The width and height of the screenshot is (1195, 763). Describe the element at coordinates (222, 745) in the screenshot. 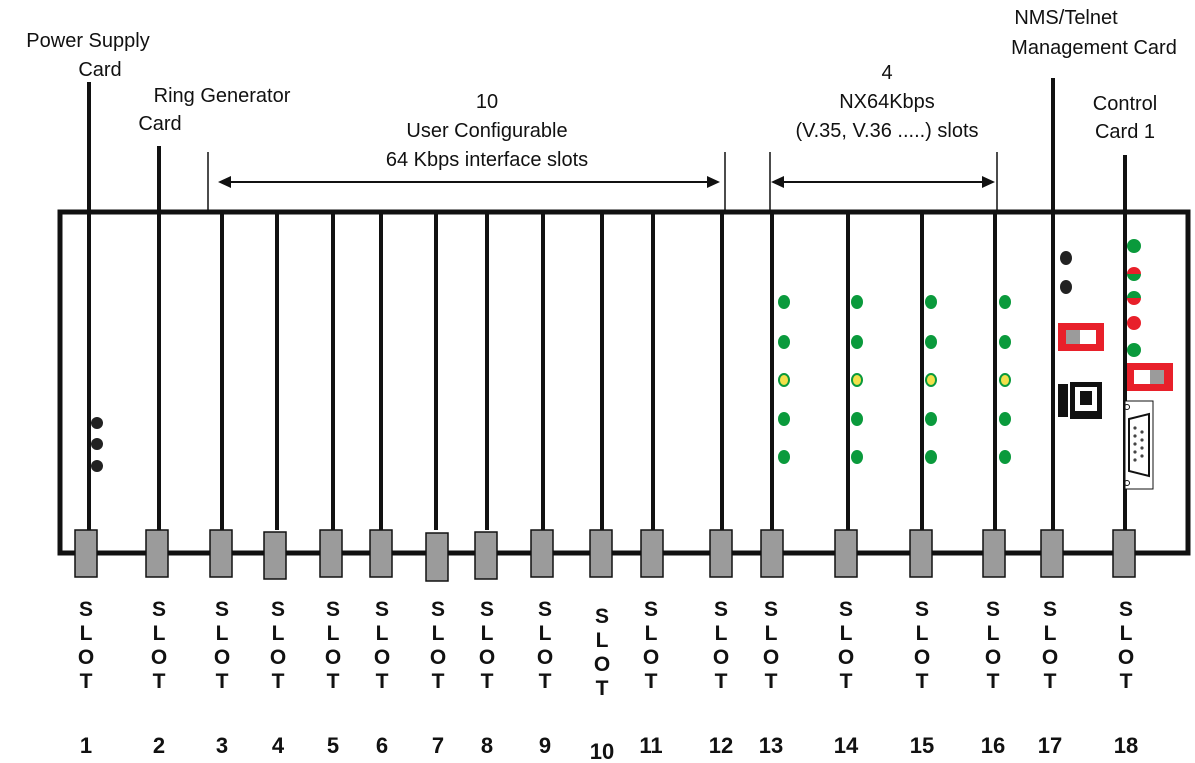

I see `slot-number: 3` at that location.